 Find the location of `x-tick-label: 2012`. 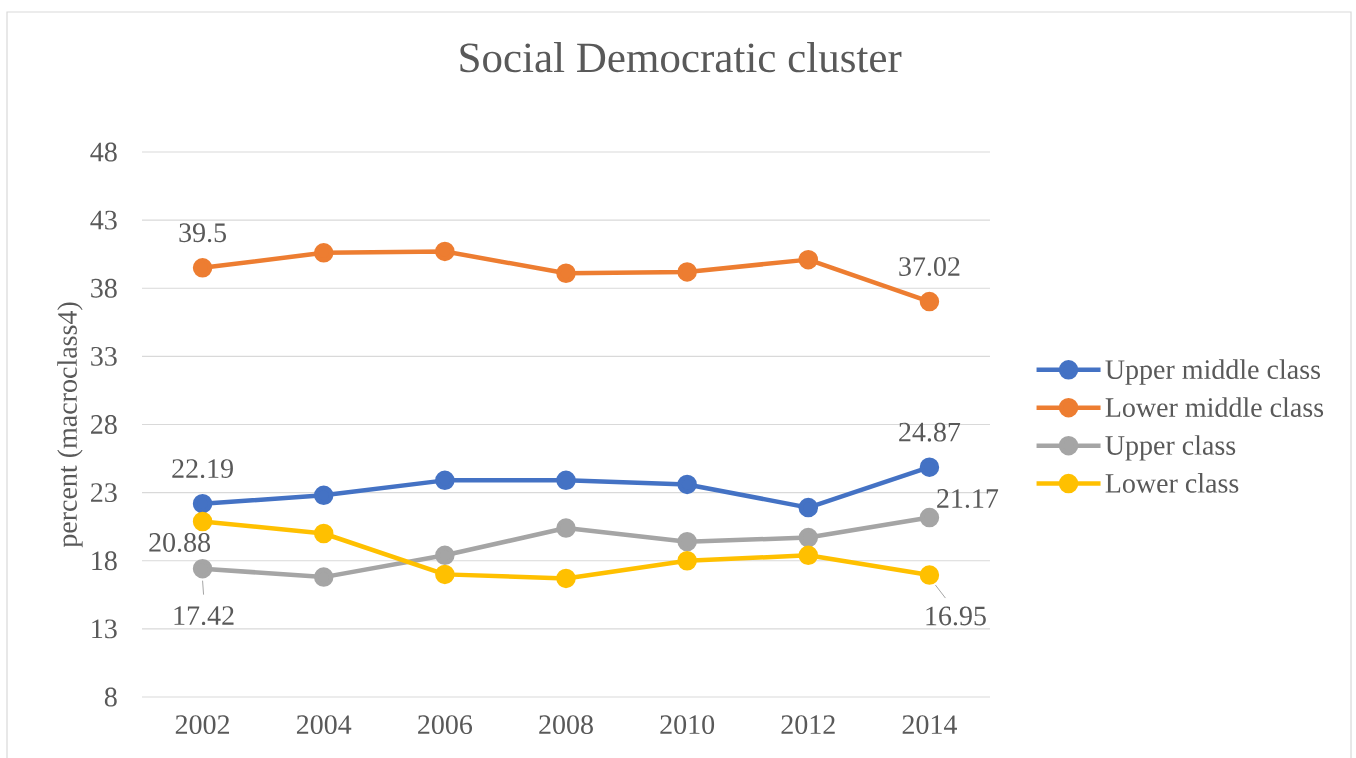

x-tick-label: 2012 is located at coordinates (808, 725).